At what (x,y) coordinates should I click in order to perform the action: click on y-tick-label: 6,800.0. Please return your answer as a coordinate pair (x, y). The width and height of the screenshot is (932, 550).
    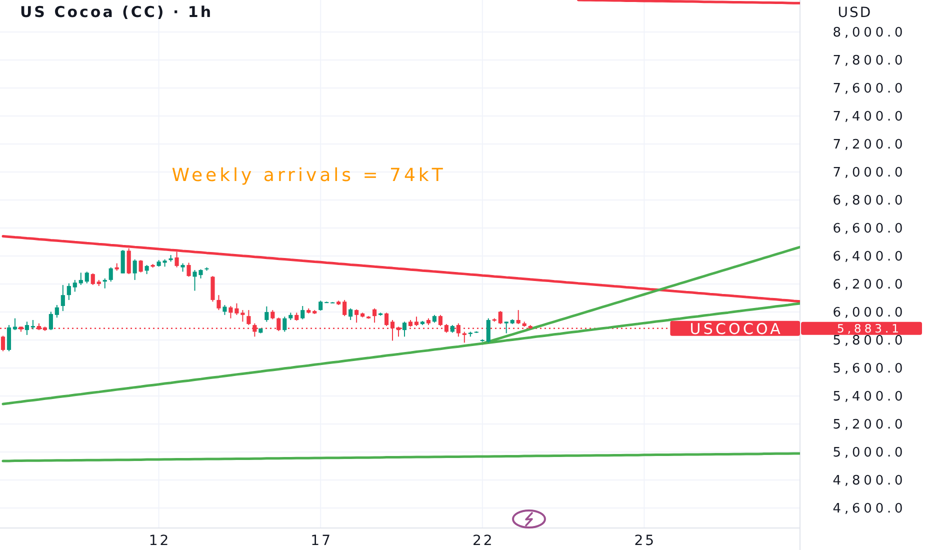
    Looking at the image, I should click on (869, 201).